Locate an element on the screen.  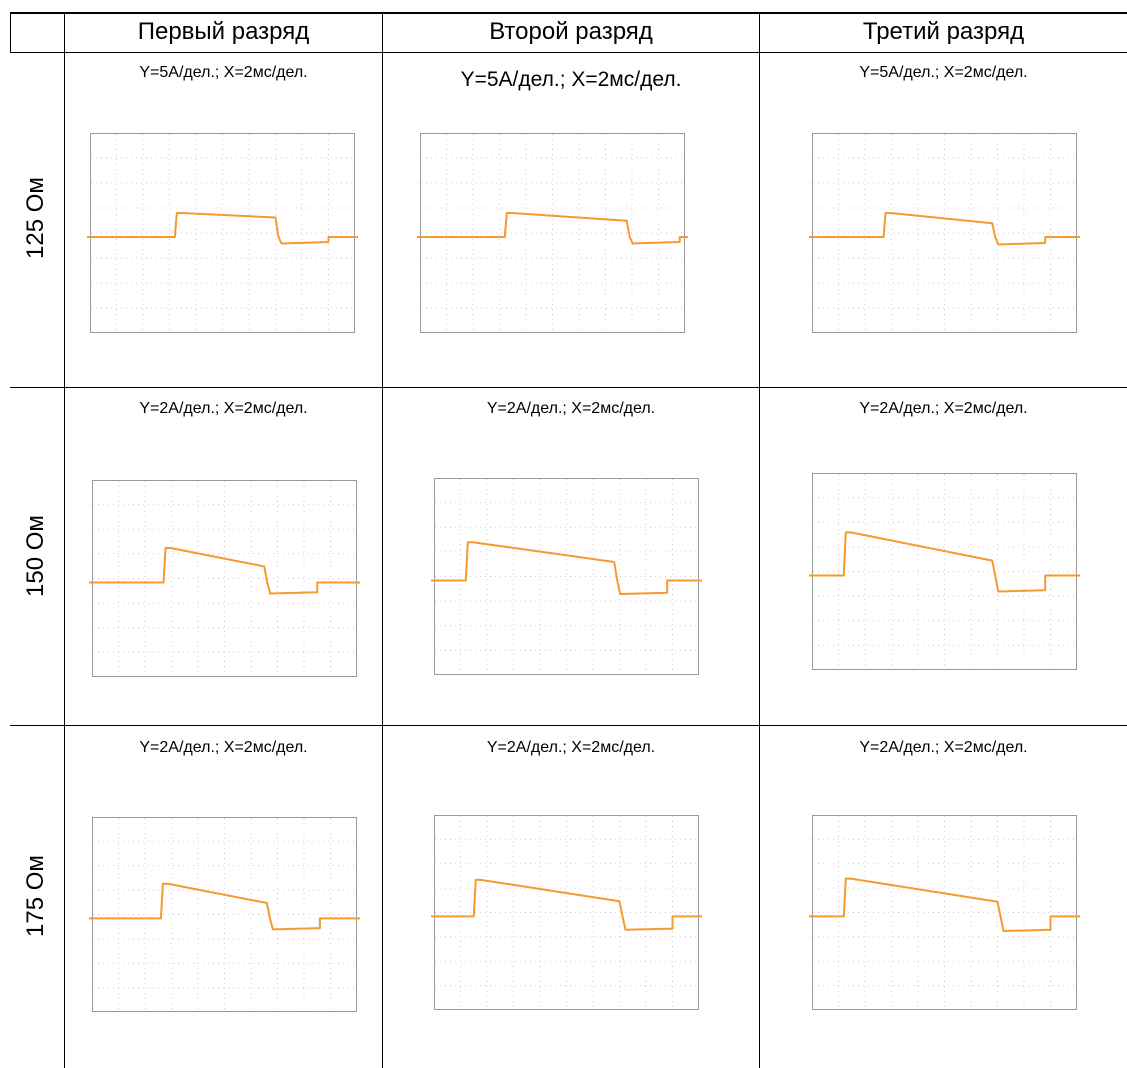
oscillogram-150-first is located at coordinates (224, 578).